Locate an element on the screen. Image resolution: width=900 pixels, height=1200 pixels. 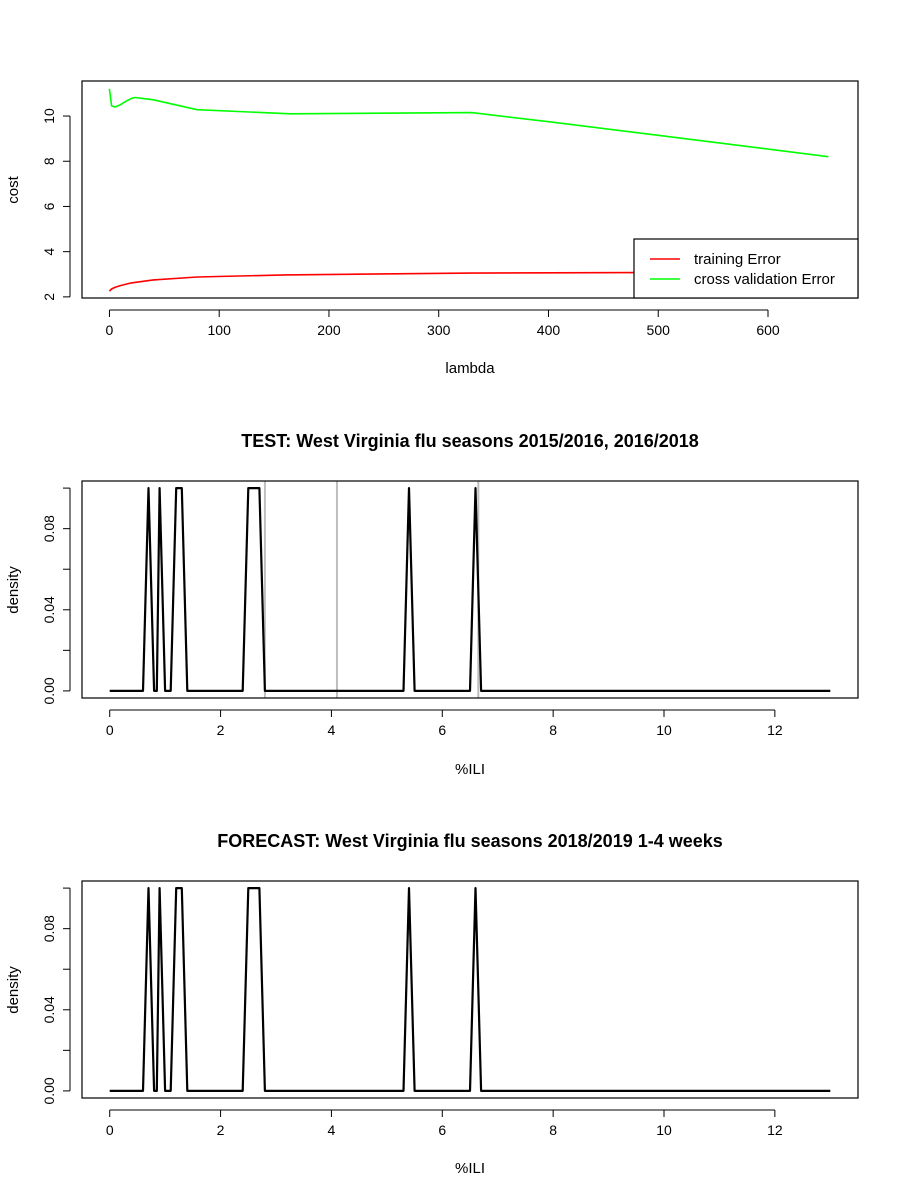
y-tick-label: 8 is located at coordinates (49, 161).